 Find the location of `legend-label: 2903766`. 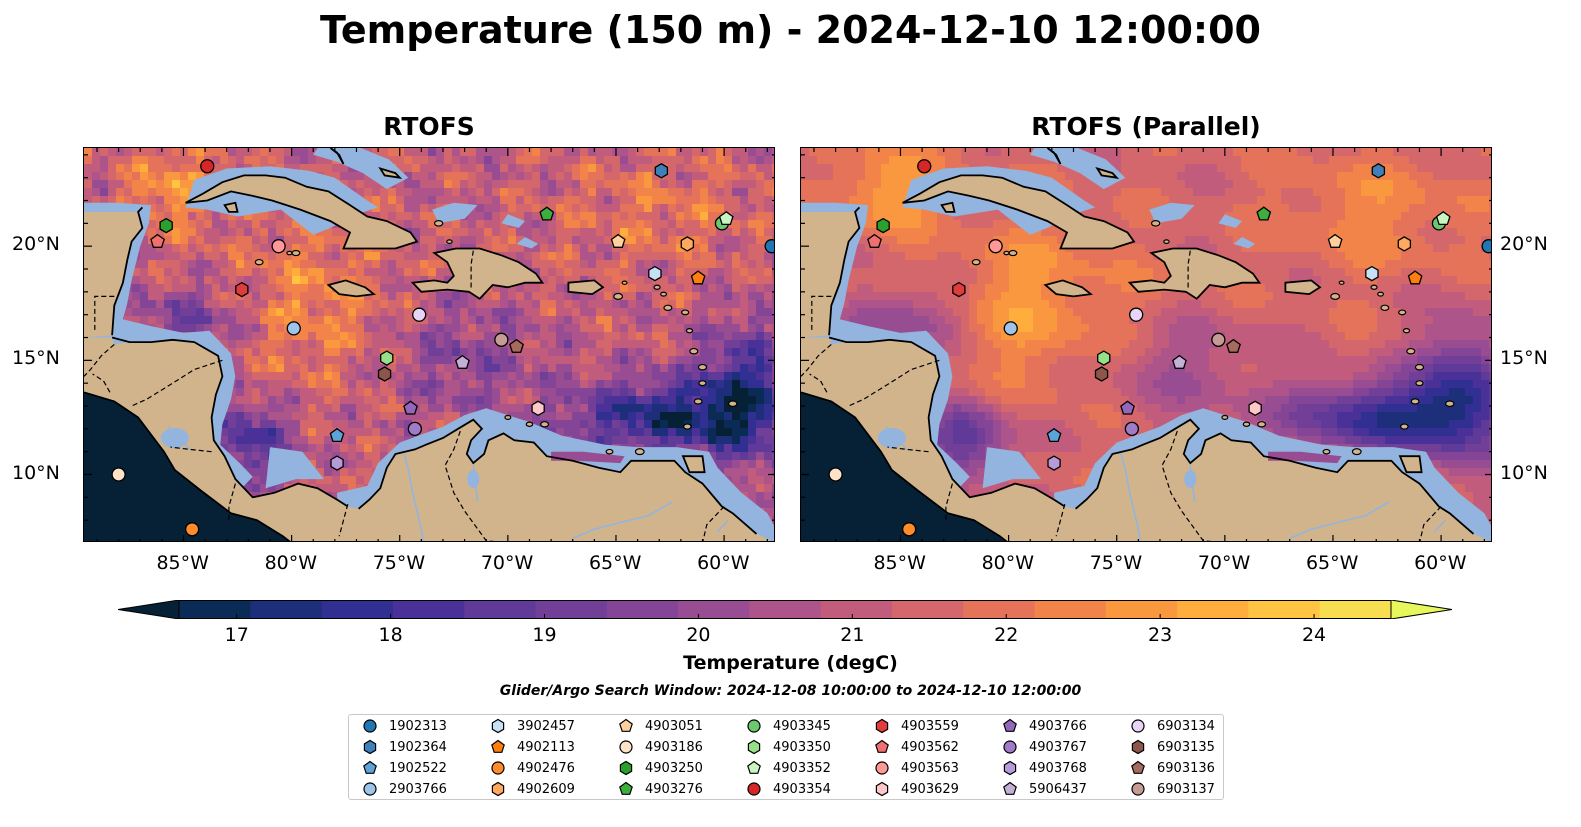

legend-label: 2903766 is located at coordinates (418, 789).